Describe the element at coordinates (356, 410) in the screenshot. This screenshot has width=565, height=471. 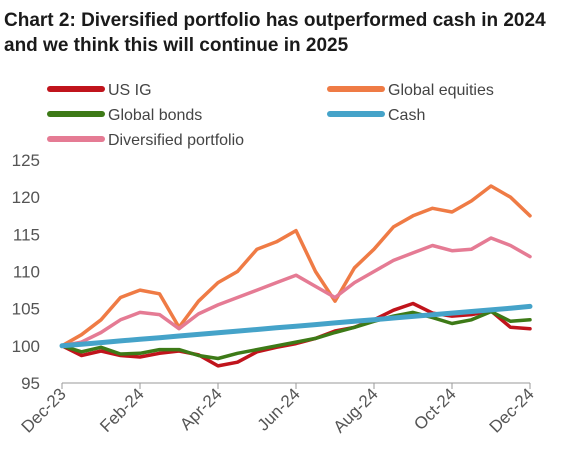
I see `x-tick-label: Aug-24` at that location.